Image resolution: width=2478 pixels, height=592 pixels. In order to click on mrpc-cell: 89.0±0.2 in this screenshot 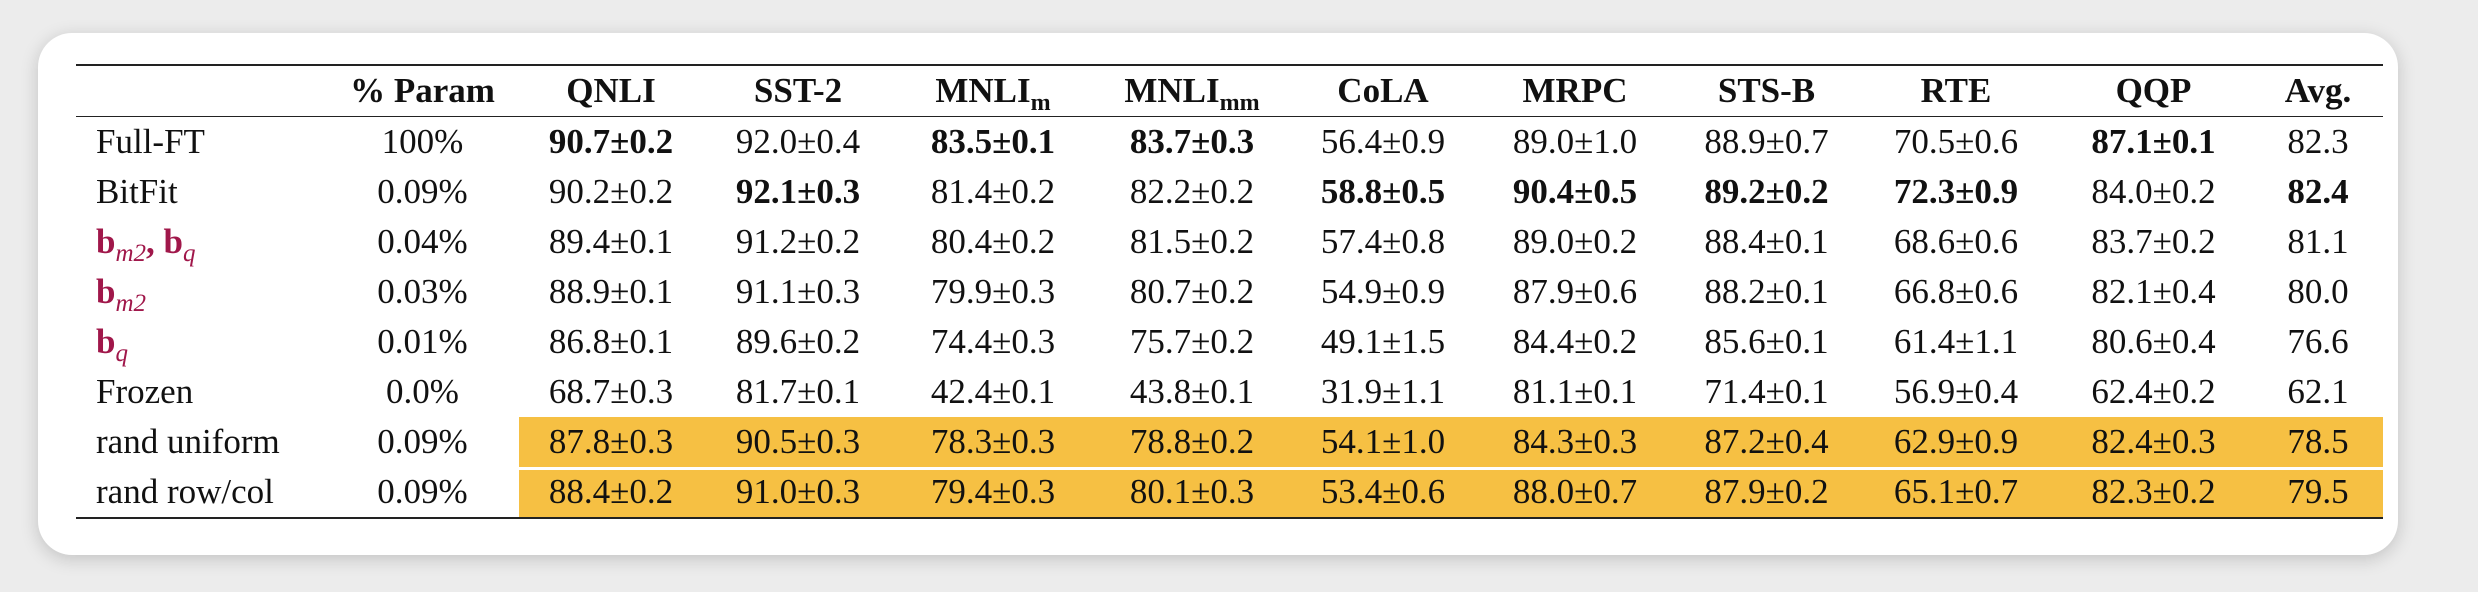, I will do `click(1575, 241)`.